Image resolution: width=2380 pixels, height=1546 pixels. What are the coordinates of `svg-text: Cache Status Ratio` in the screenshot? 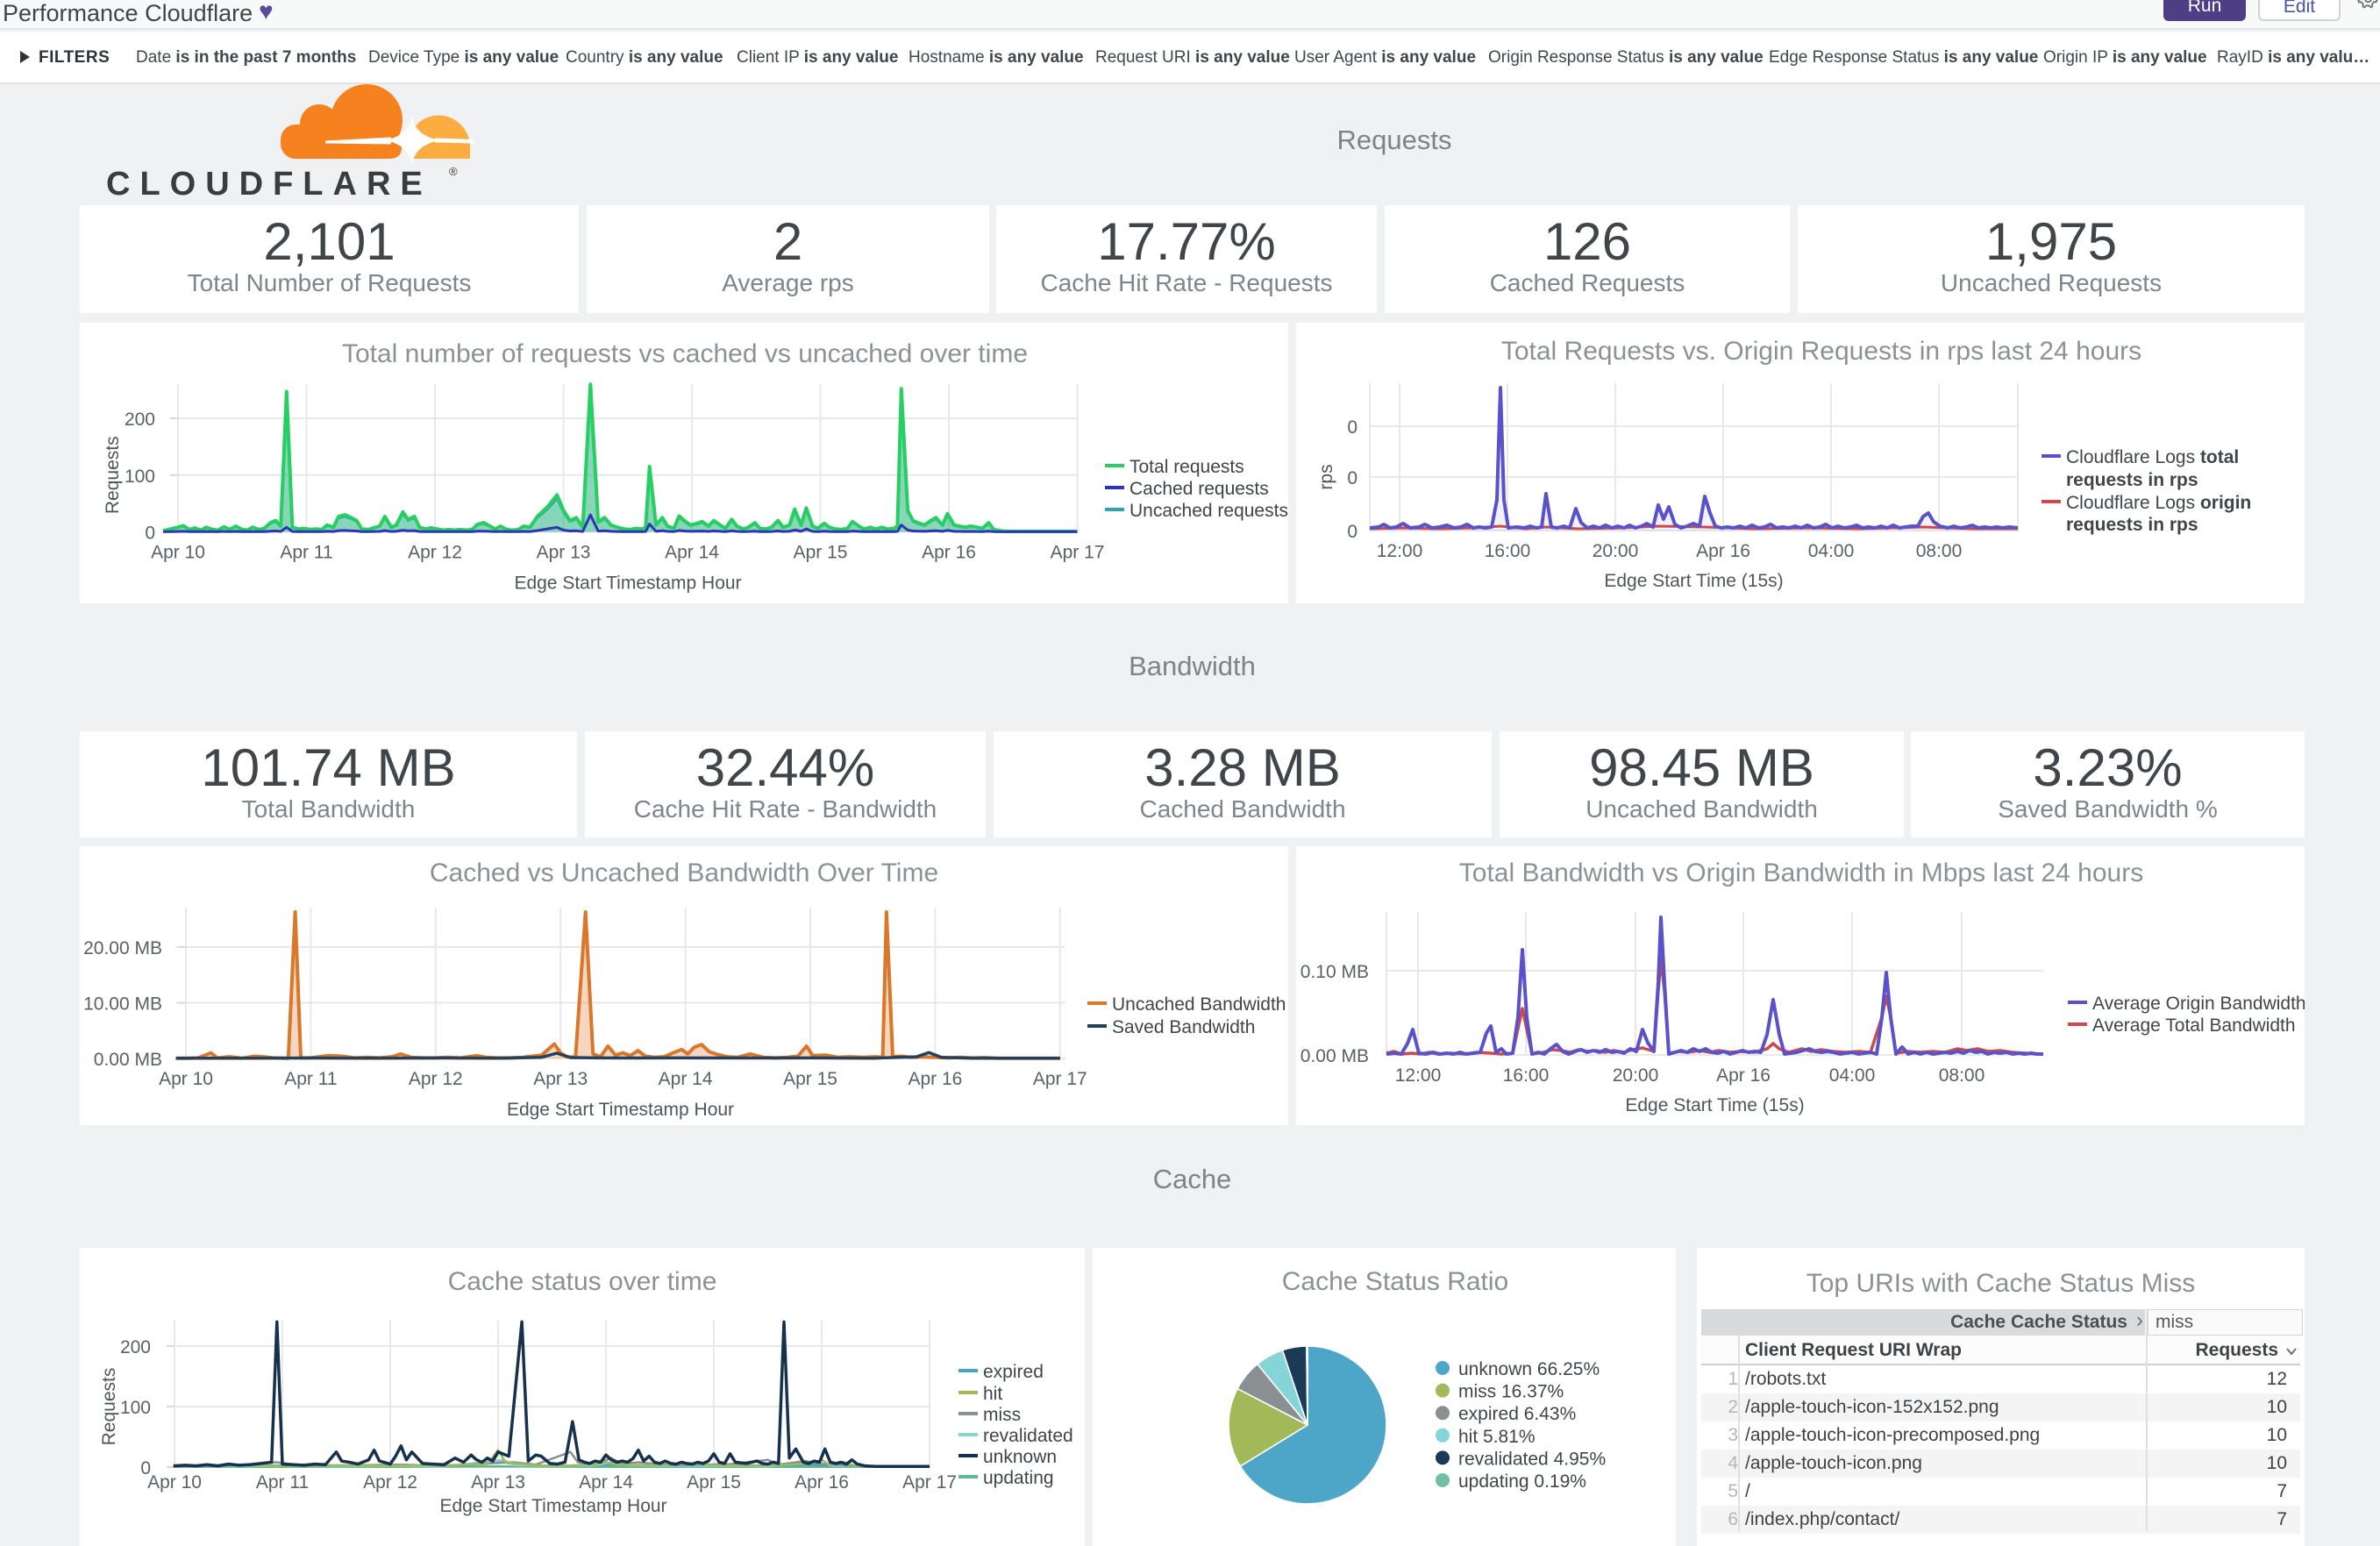 It's located at (1395, 1282).